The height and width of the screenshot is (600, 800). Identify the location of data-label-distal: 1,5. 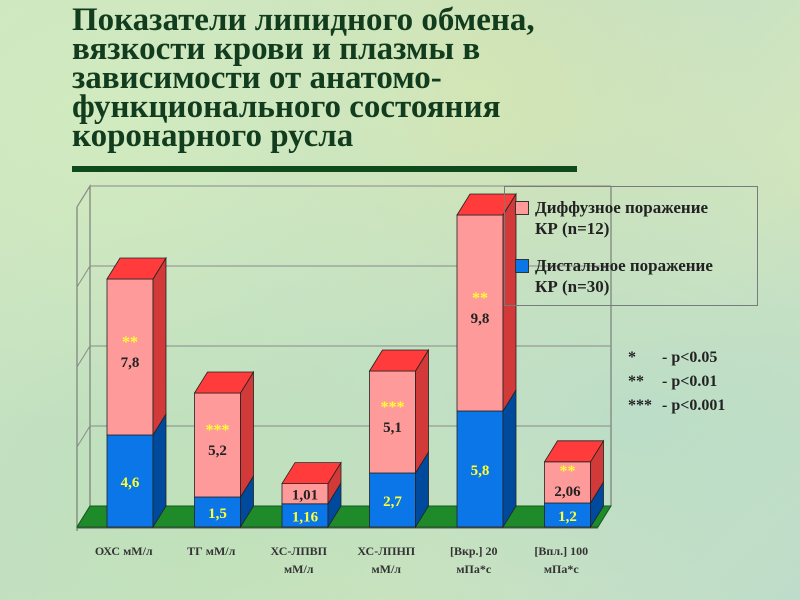
(217, 514).